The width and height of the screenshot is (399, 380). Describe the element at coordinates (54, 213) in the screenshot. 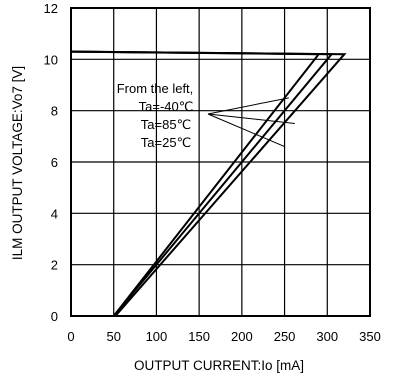

I see `y-tick-label-2: 4` at that location.